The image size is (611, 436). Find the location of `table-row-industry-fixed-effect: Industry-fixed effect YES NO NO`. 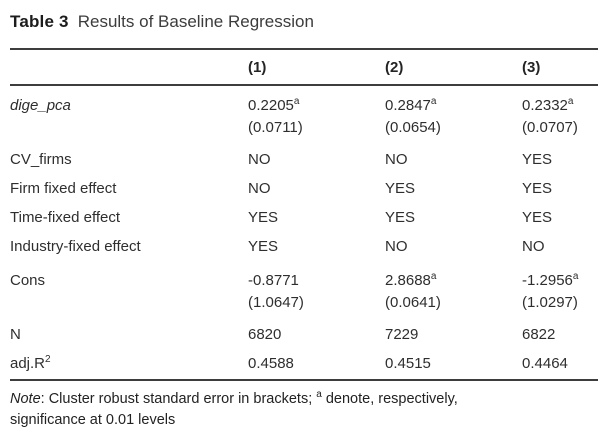

table-row-industry-fixed-effect: Industry-fixed effect YES NO NO is located at coordinates (304, 246).